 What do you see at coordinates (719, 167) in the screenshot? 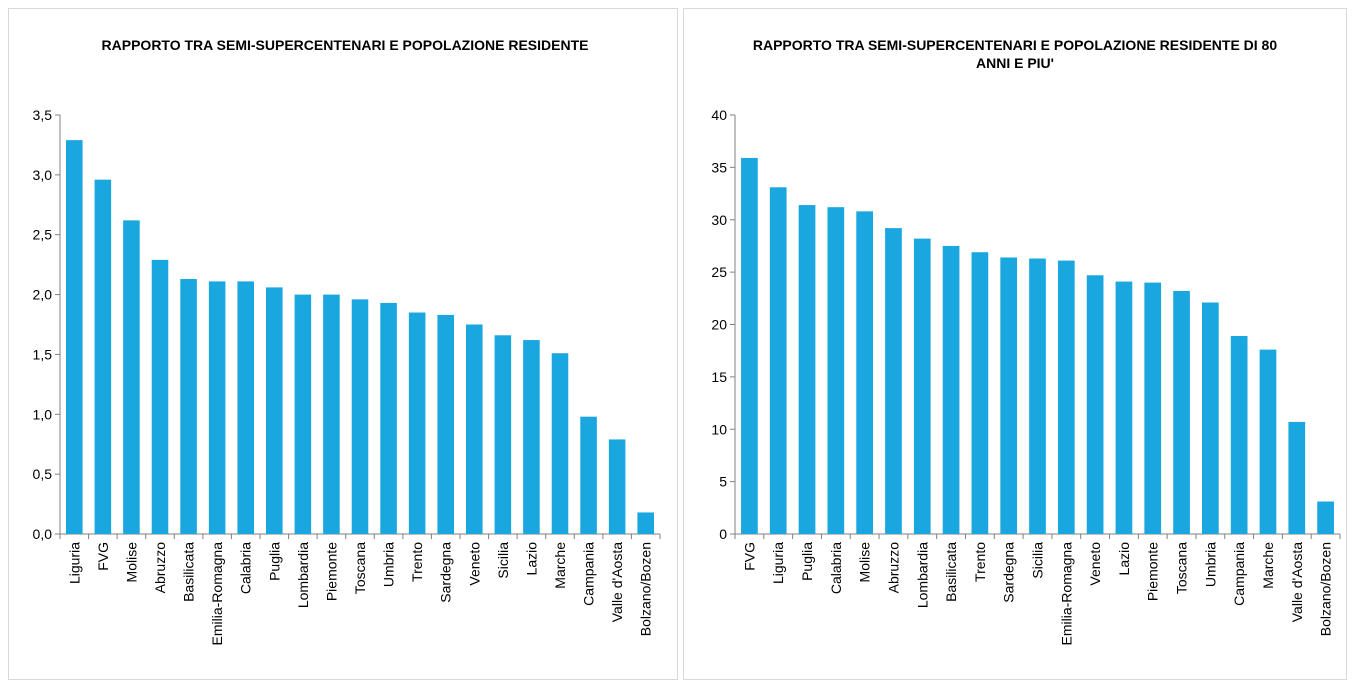
I see `y-tick-label: 35` at bounding box center [719, 167].